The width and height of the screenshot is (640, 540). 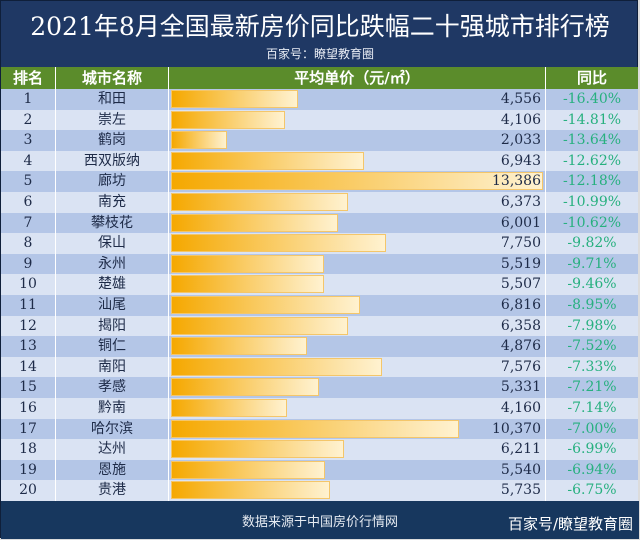 I want to click on price-cell: 4,160, so click(x=357, y=408).